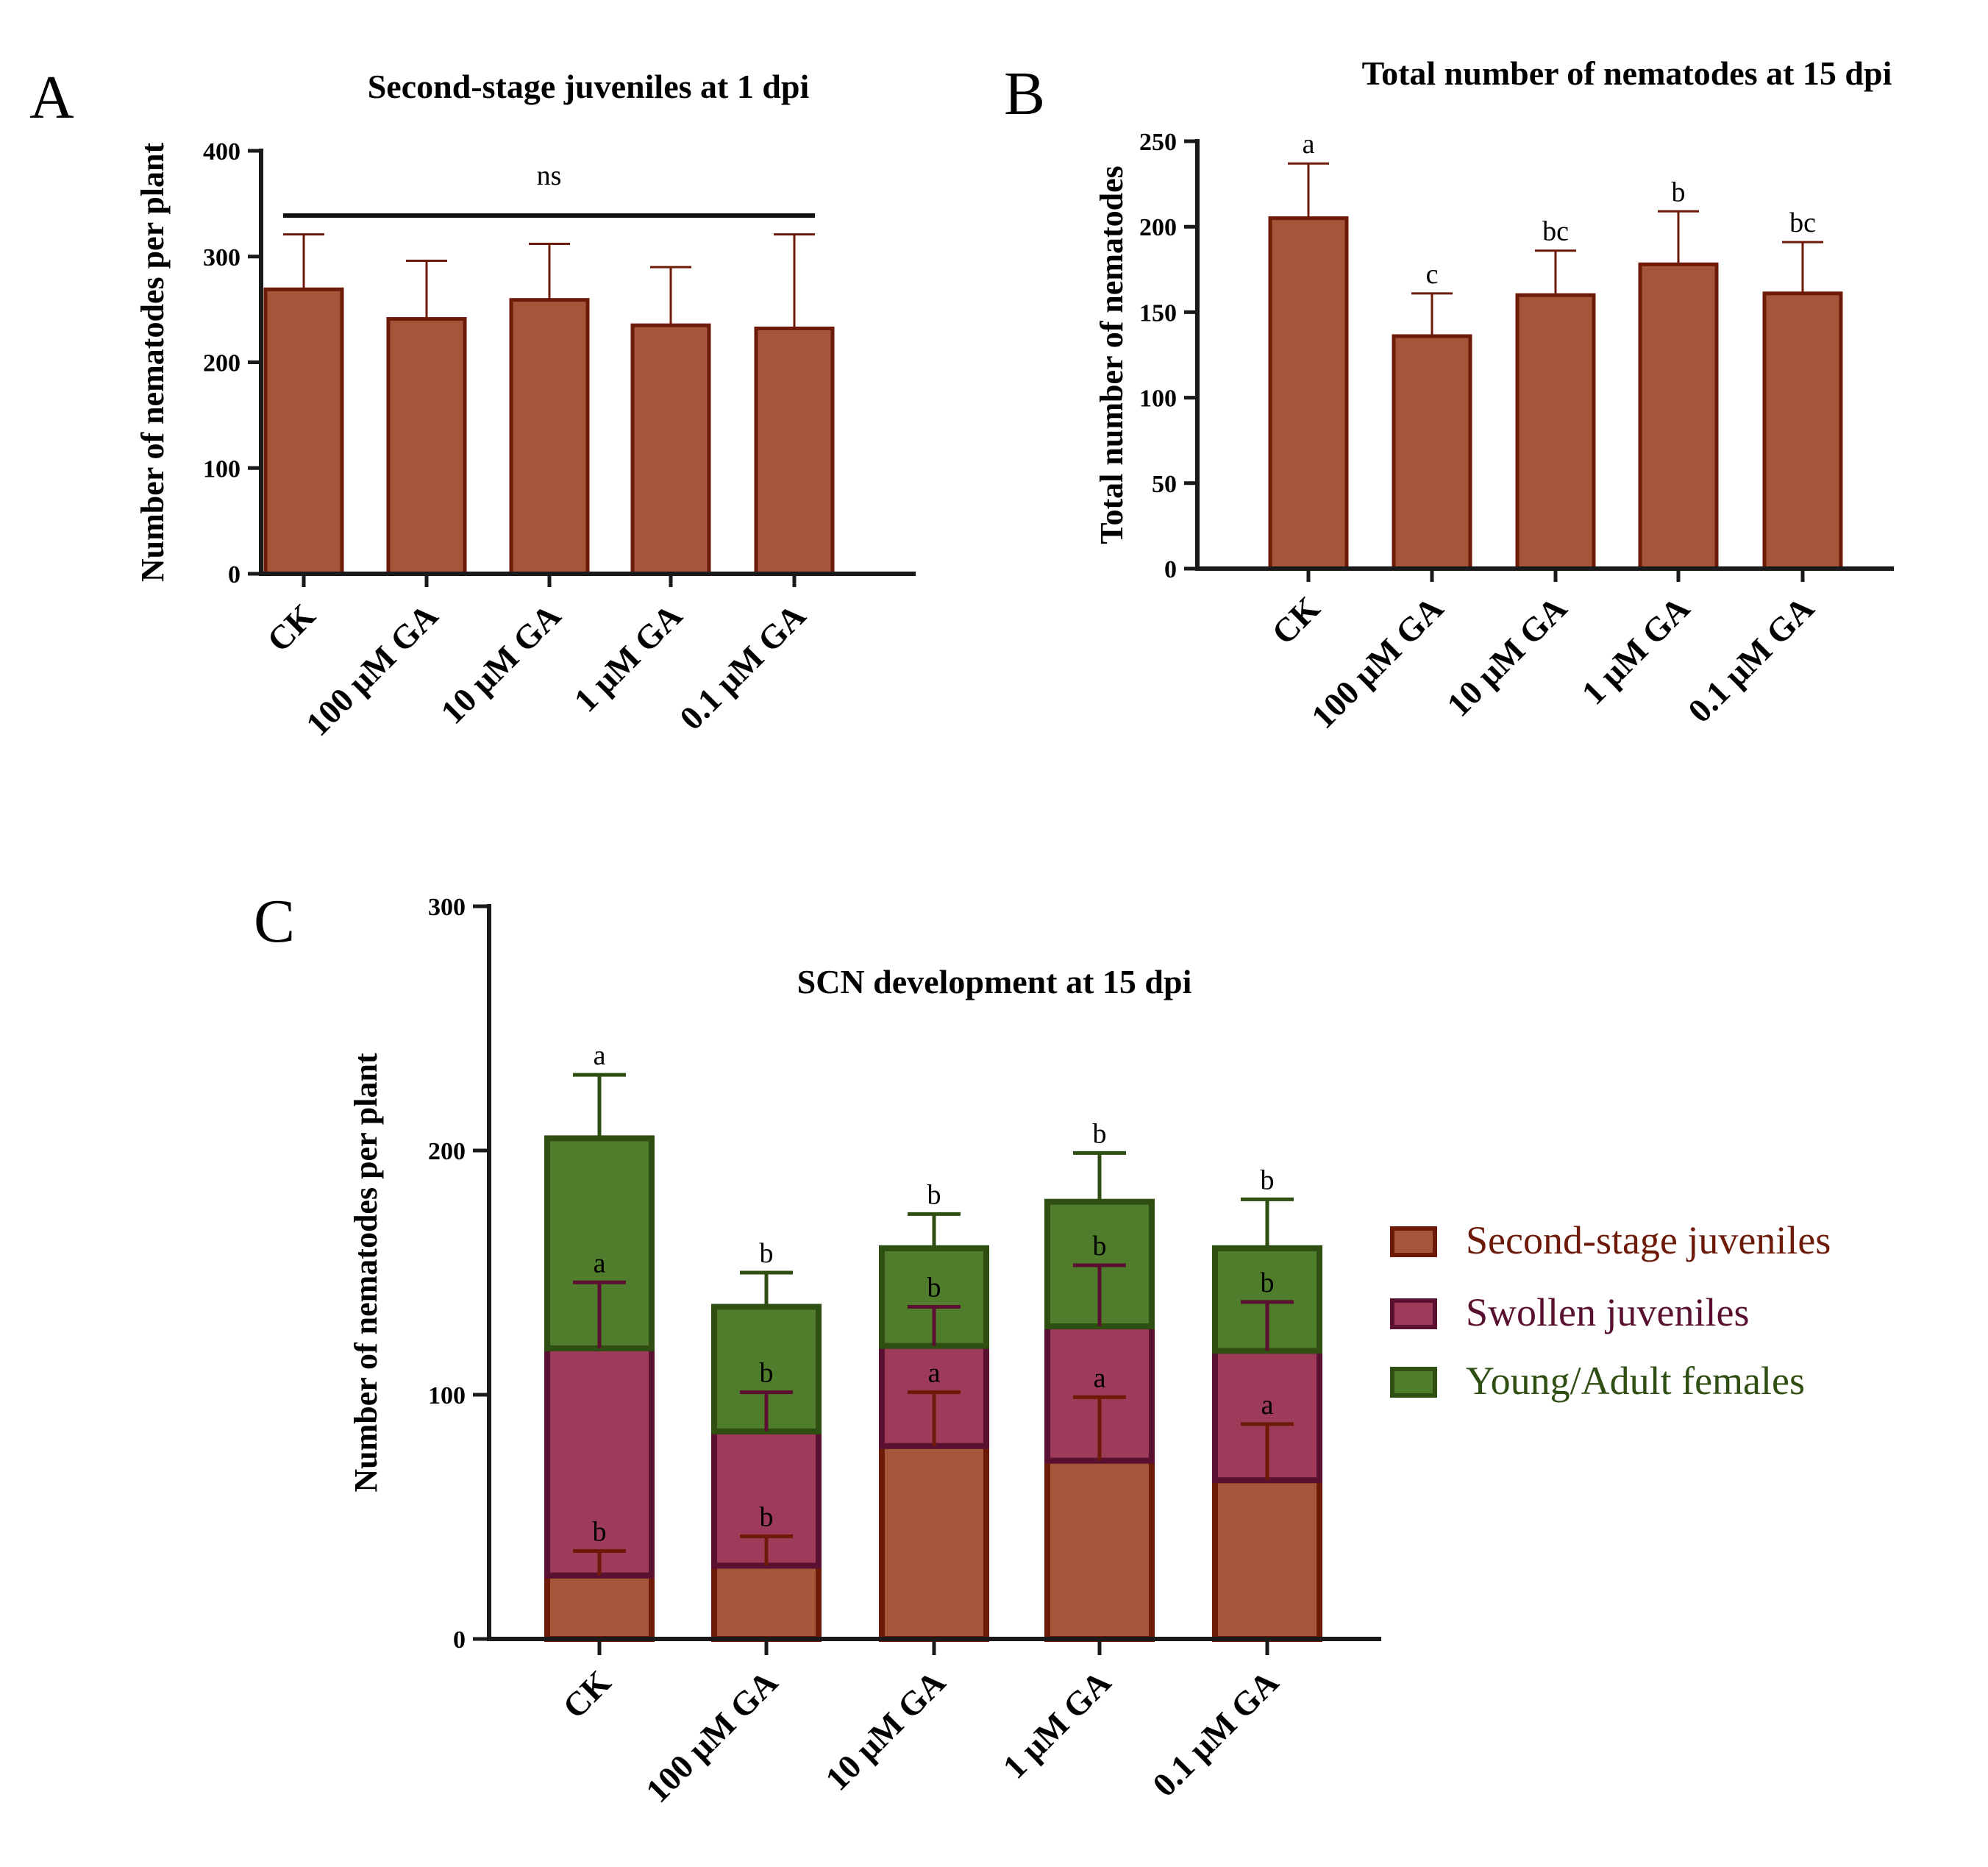  What do you see at coordinates (994, 981) in the screenshot?
I see `chart-title: SCN development at 15 dpi` at bounding box center [994, 981].